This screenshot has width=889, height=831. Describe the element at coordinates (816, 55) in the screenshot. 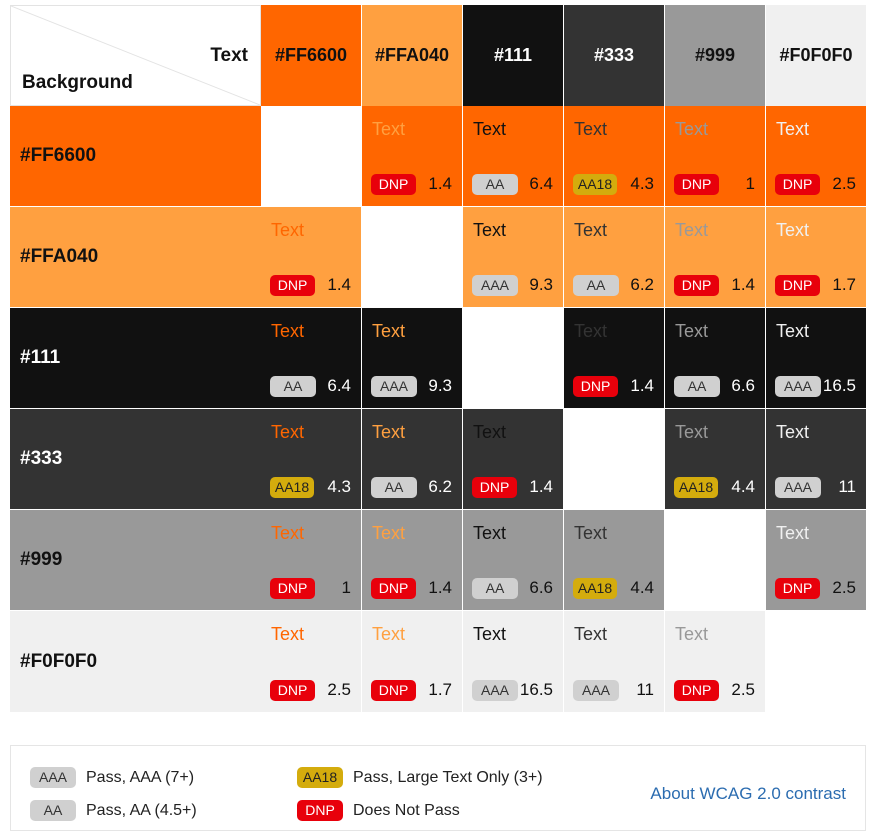

I see `column-header-f0f0f0: #F0F0F0` at that location.